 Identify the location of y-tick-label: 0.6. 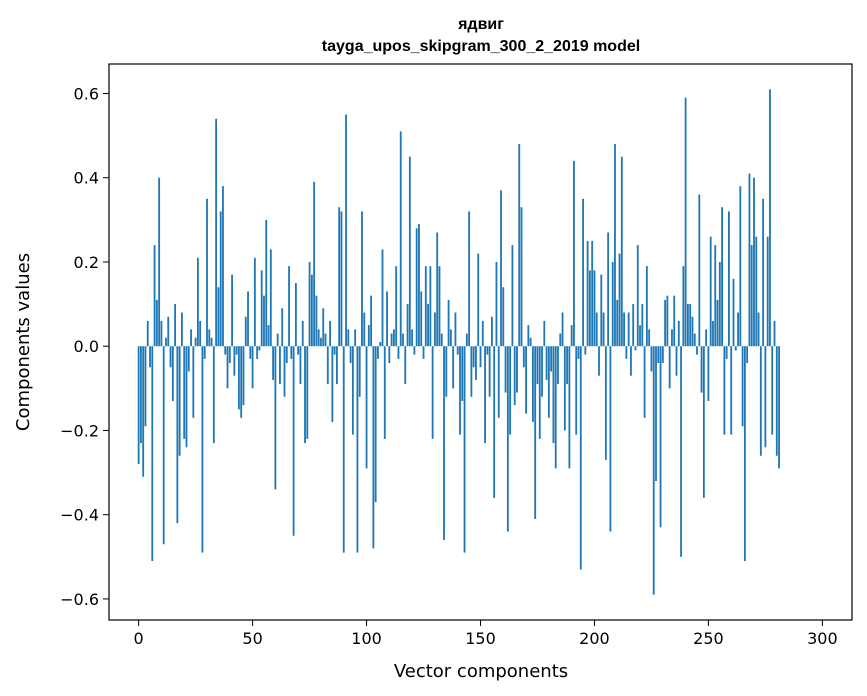
(86, 93).